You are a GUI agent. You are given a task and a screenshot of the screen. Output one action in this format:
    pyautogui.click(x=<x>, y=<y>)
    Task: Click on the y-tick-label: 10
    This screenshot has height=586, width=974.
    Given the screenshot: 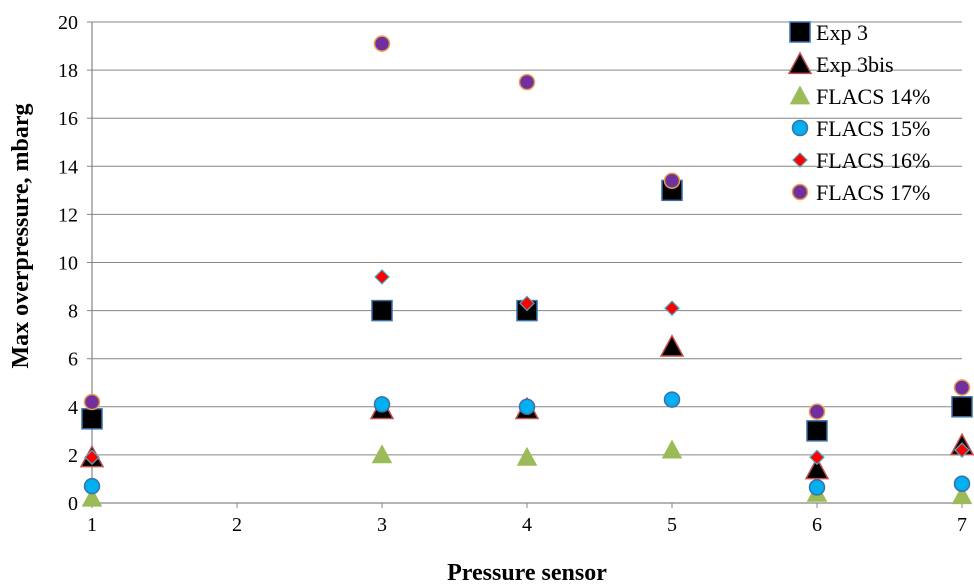 What is the action you would take?
    pyautogui.click(x=68, y=264)
    